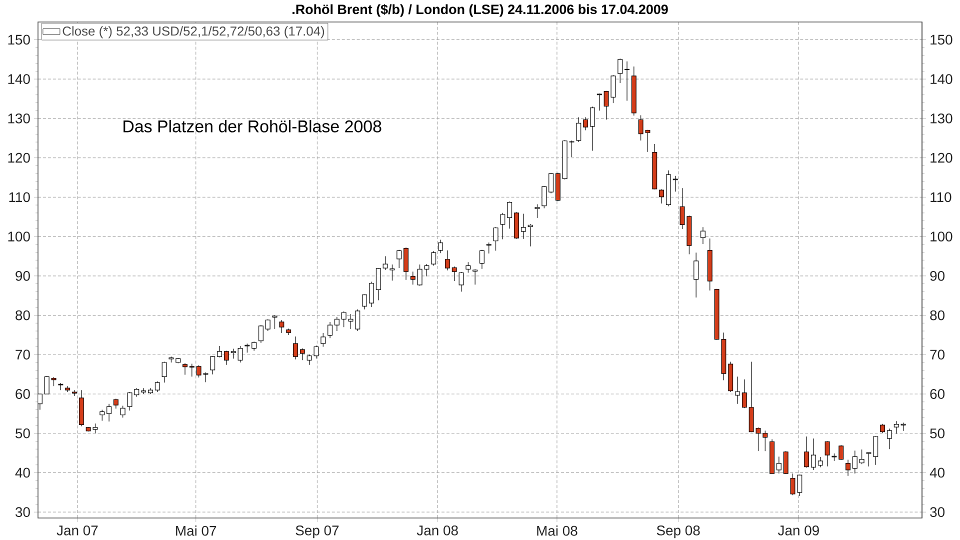 This screenshot has height=540, width=960. I want to click on y-tick-label: 150, so click(19, 39).